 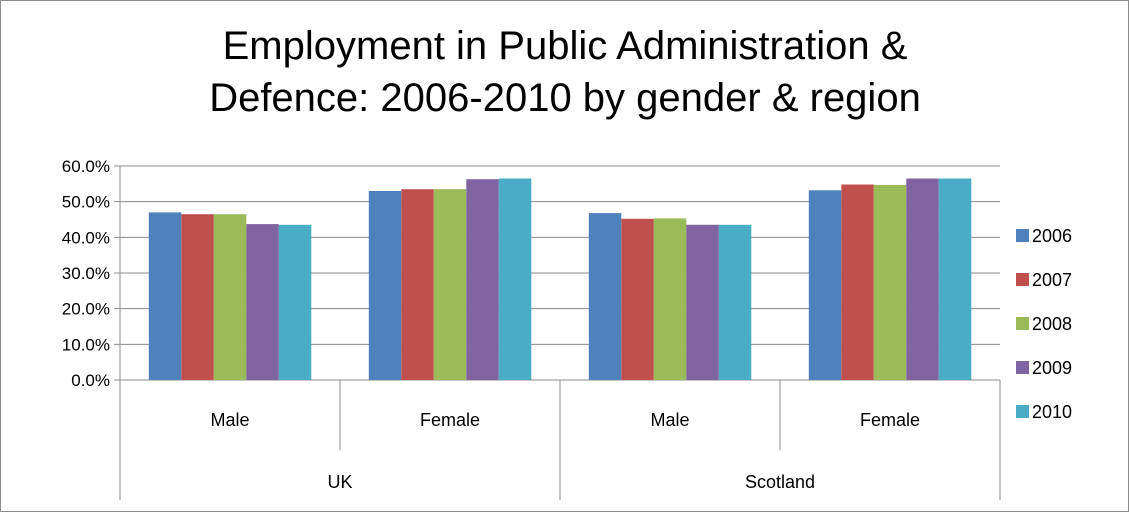 I want to click on legend-label: 2010, so click(x=1052, y=412).